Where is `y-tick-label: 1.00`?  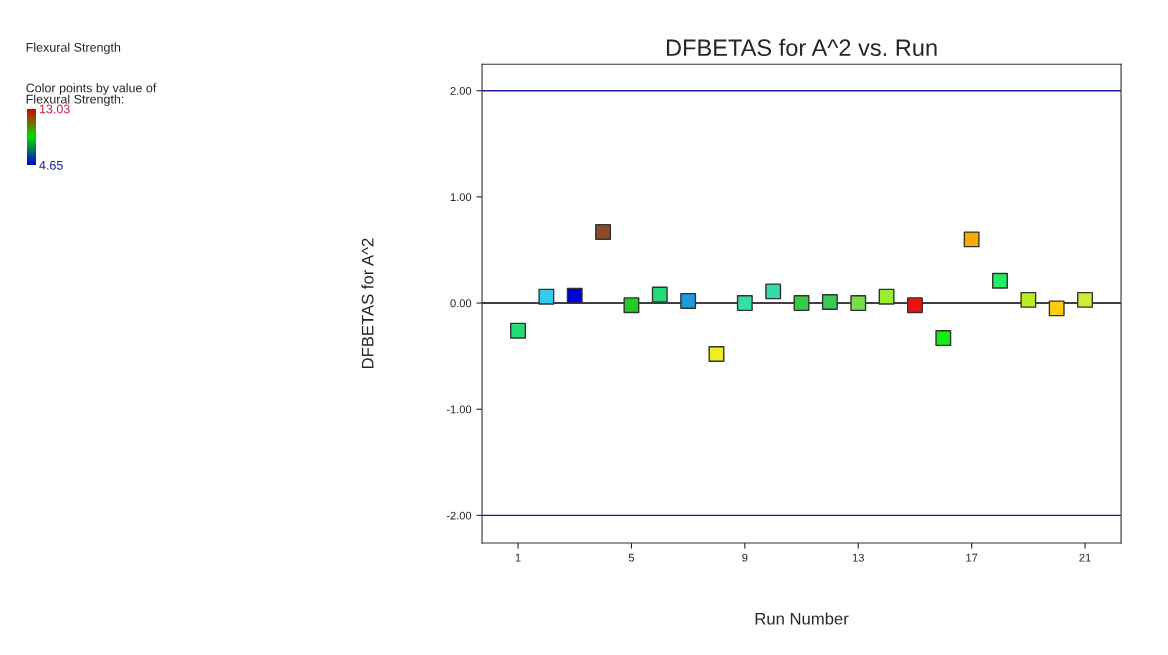
y-tick-label: 1.00 is located at coordinates (461, 197).